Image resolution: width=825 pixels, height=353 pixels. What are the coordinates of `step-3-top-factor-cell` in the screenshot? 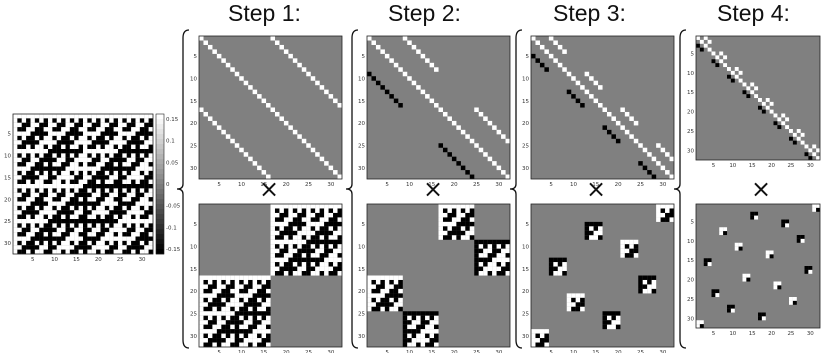 It's located at (555, 42).